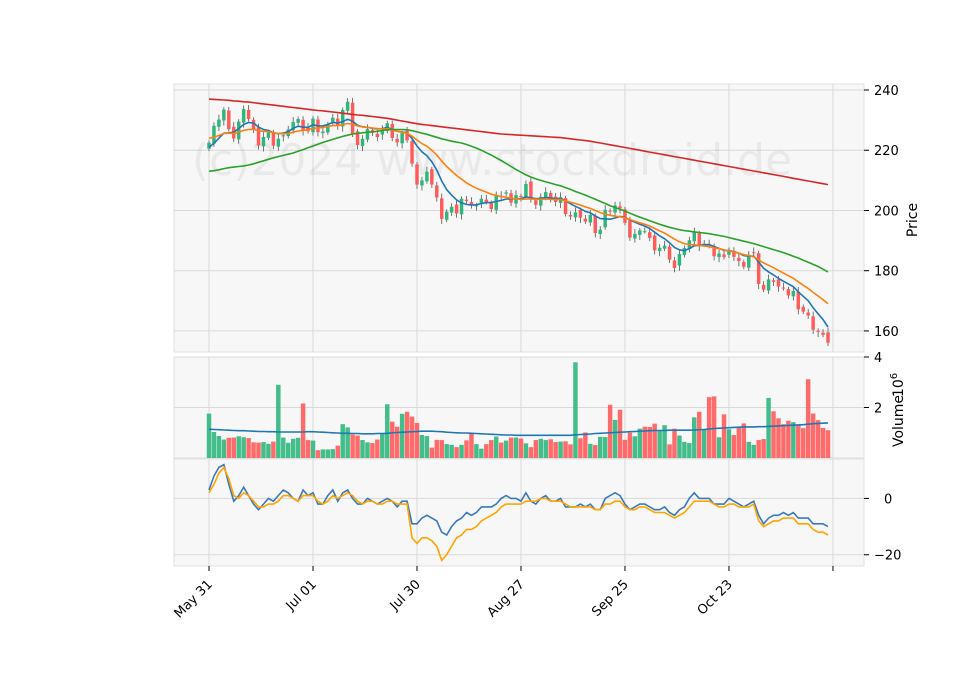 The width and height of the screenshot is (960, 690). Describe the element at coordinates (886, 211) in the screenshot. I see `y-tick-label: 200` at that location.